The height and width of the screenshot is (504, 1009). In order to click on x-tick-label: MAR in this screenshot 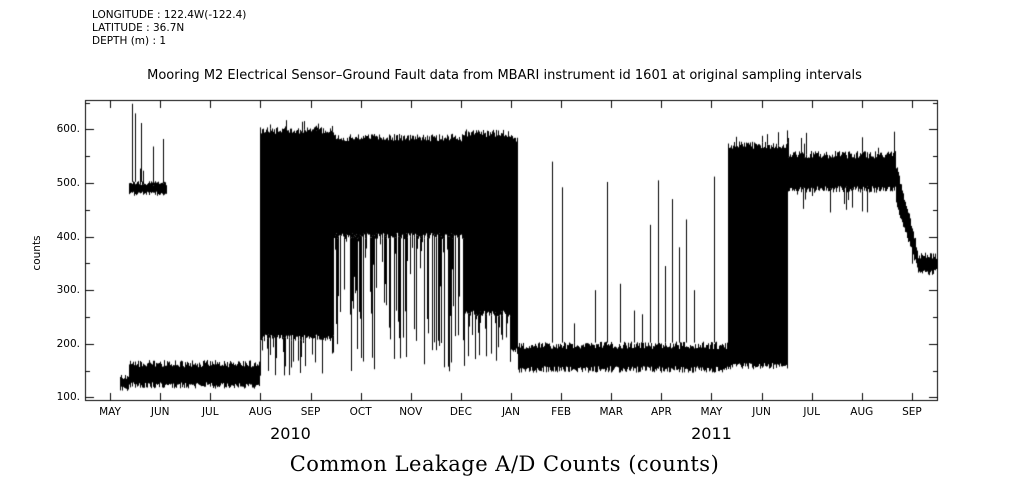, I will do `click(611, 412)`.